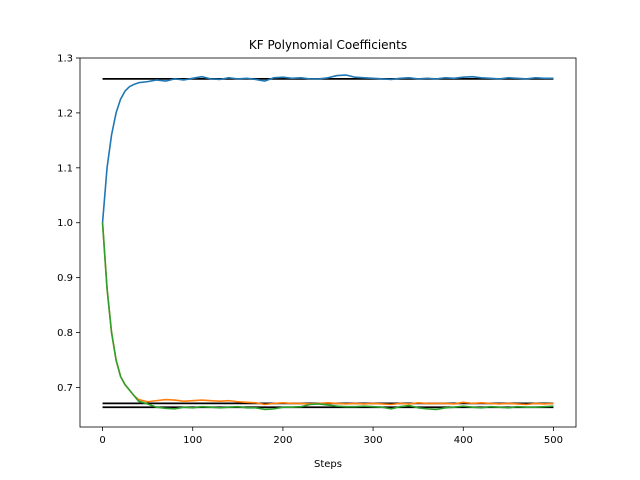 The width and height of the screenshot is (640, 480). What do you see at coordinates (65, 168) in the screenshot?
I see `y-tick-label: 1.1` at bounding box center [65, 168].